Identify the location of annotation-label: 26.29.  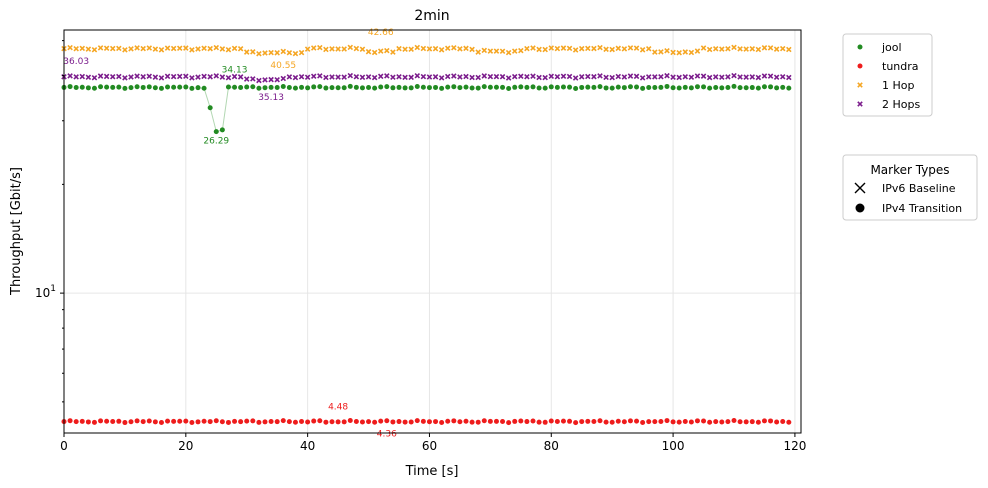
(216, 142).